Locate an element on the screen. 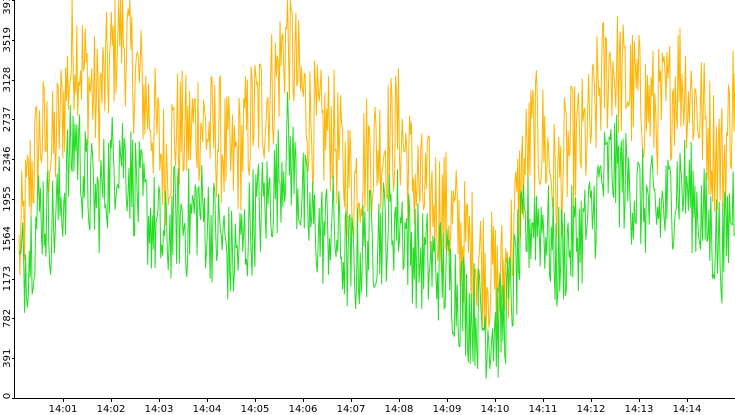  y-tick-label: 0 is located at coordinates (7, 396).